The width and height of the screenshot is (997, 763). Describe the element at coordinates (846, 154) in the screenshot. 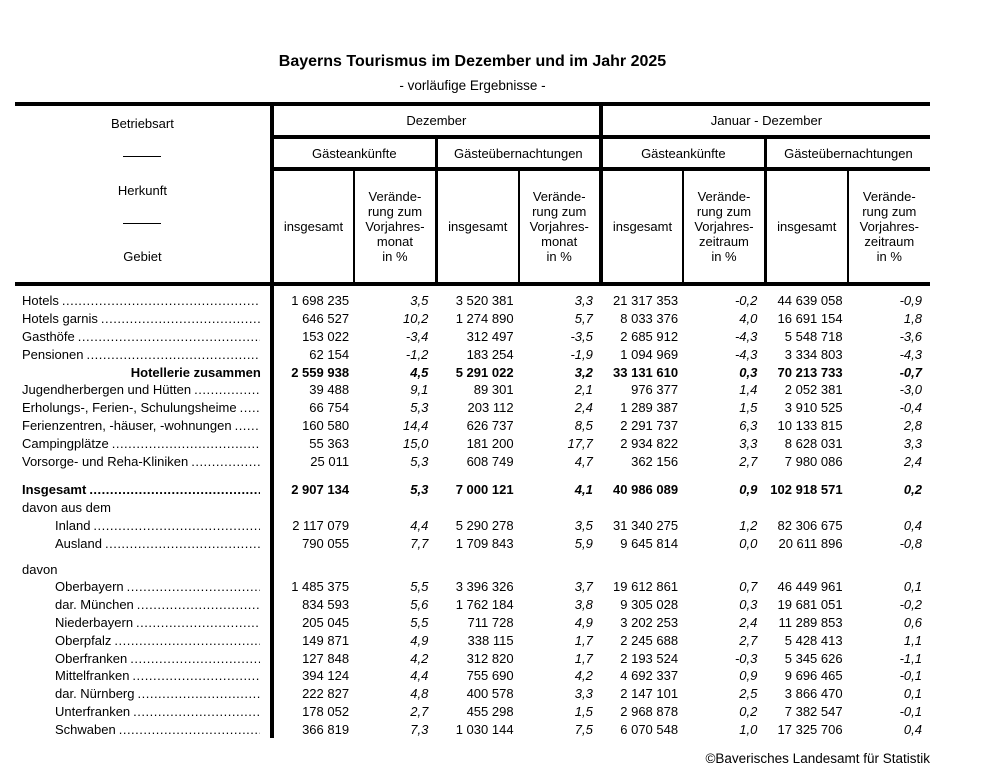

I see `column-overnights-jan-dec: Gästeübernachtungen` at that location.